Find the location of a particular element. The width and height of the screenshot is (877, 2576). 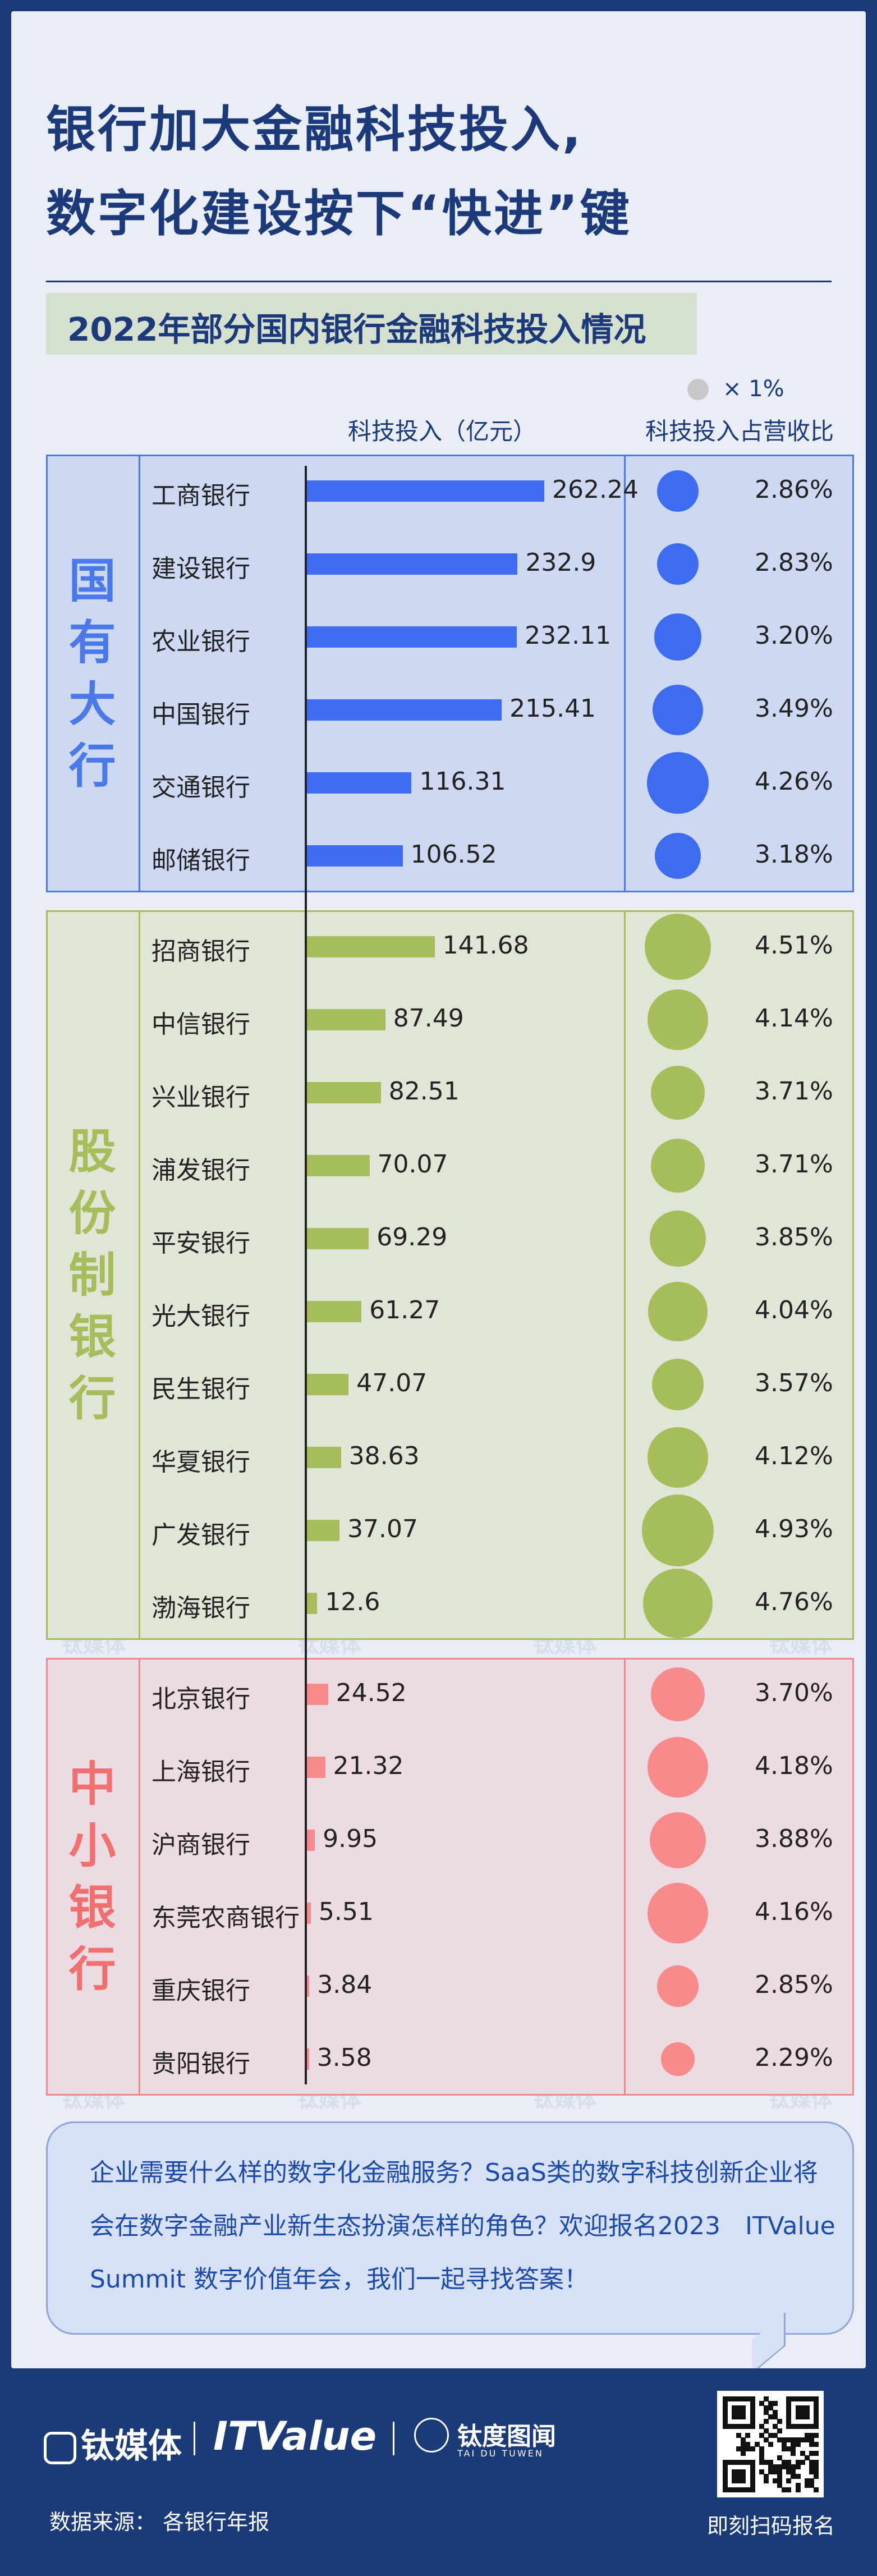

chart-title-banner is located at coordinates (371, 324).